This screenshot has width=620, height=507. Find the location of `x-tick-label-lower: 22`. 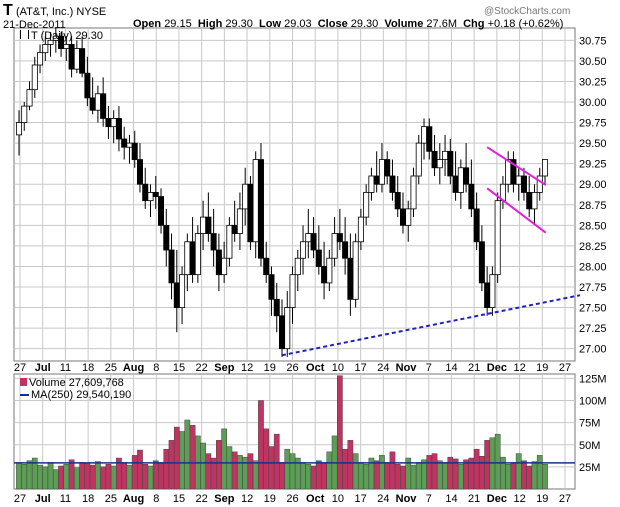

x-tick-label-lower: 22 is located at coordinates (202, 499).